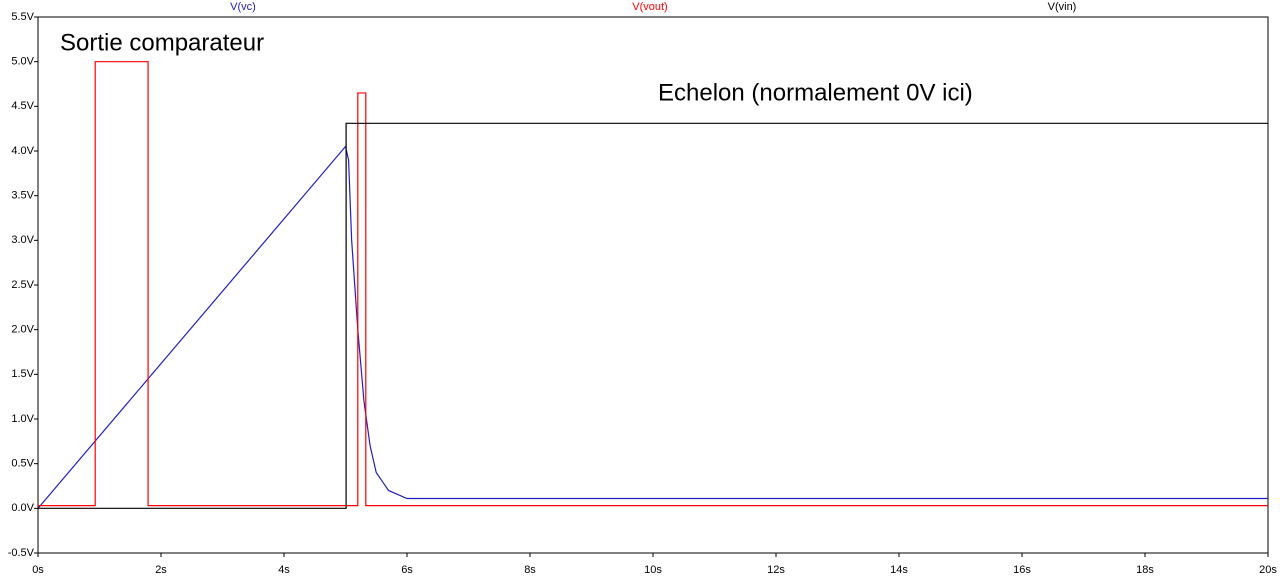  What do you see at coordinates (649, 7) in the screenshot?
I see `legend-label: V(vout)` at bounding box center [649, 7].